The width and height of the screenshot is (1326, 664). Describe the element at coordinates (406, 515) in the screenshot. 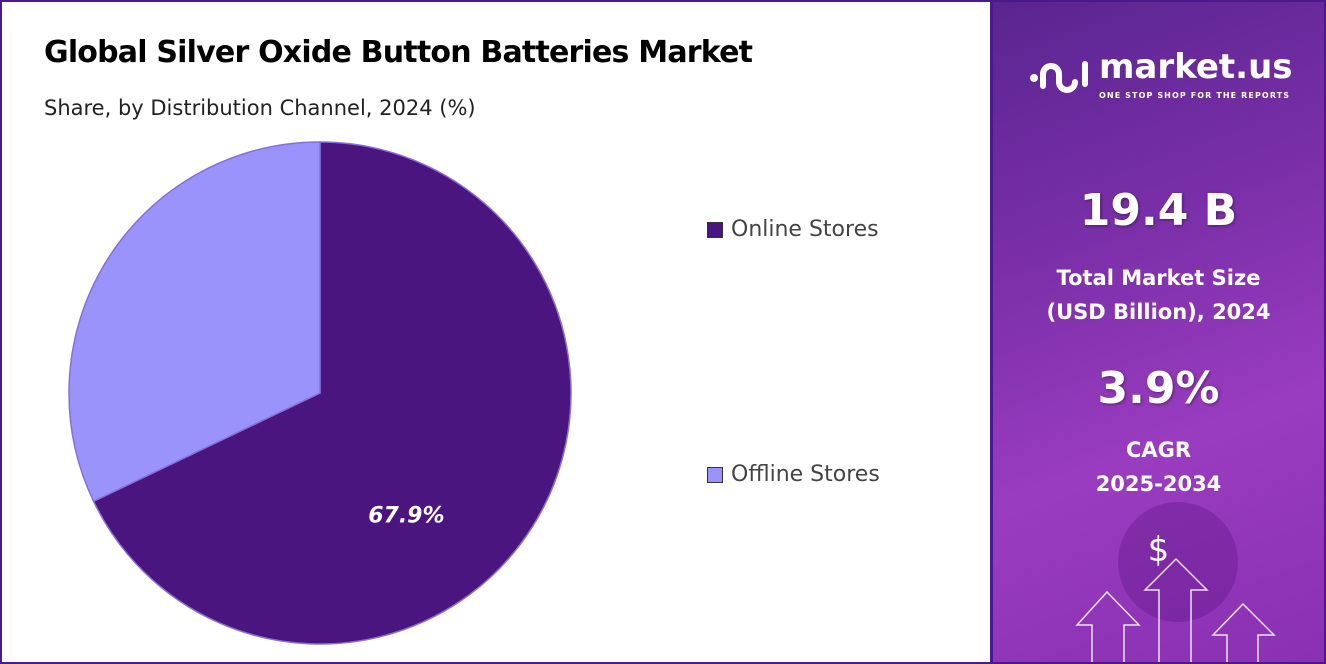

I see `data-label: 67.9%` at that location.